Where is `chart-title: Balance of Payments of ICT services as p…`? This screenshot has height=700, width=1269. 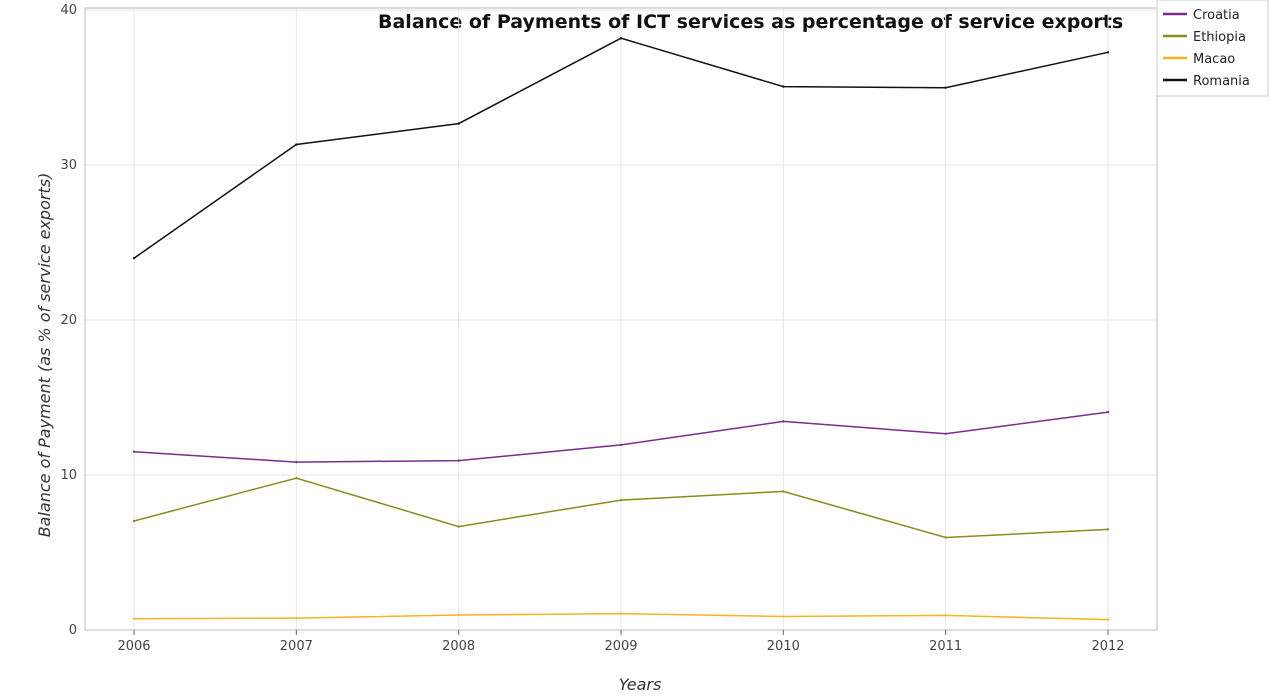
chart-title: Balance of Payments of ICT services as p… is located at coordinates (750, 22).